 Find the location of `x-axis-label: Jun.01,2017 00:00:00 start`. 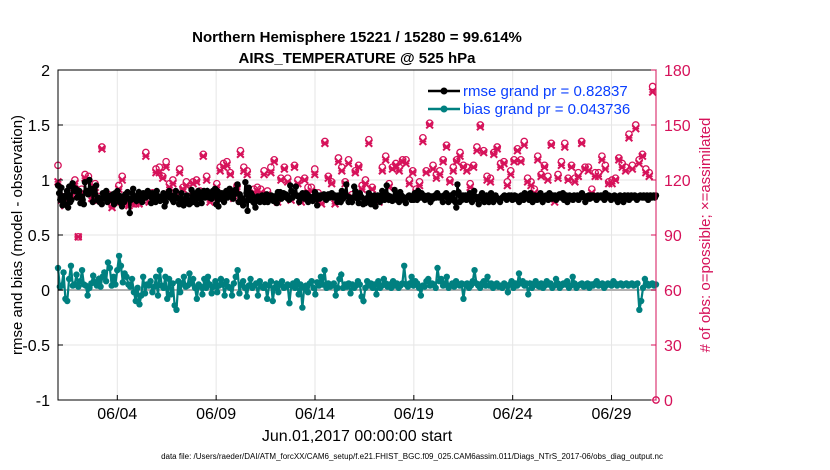

x-axis-label: Jun.01,2017 00:00:00 start is located at coordinates (357, 436).